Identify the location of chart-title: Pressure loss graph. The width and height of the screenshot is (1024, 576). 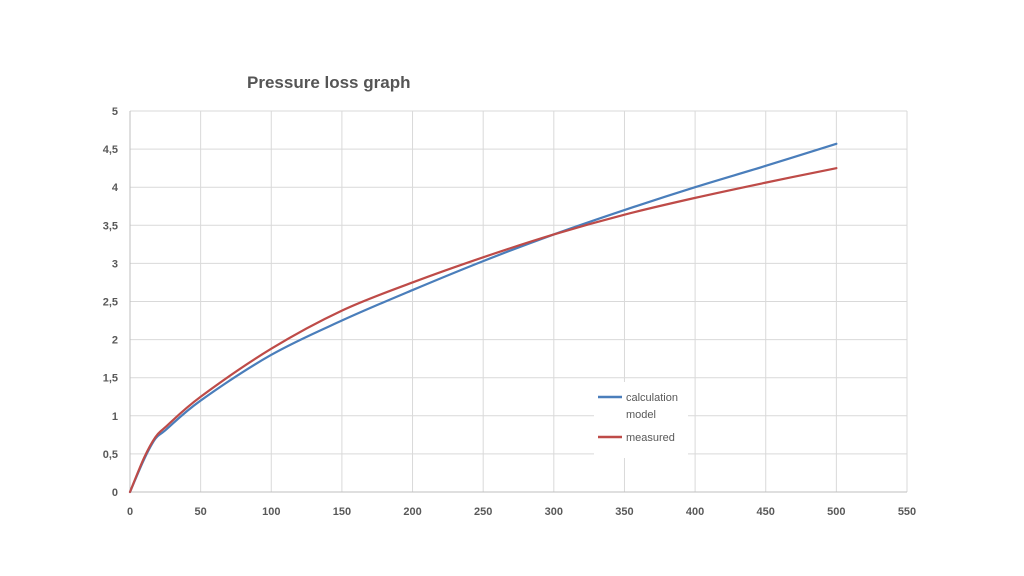
(328, 82).